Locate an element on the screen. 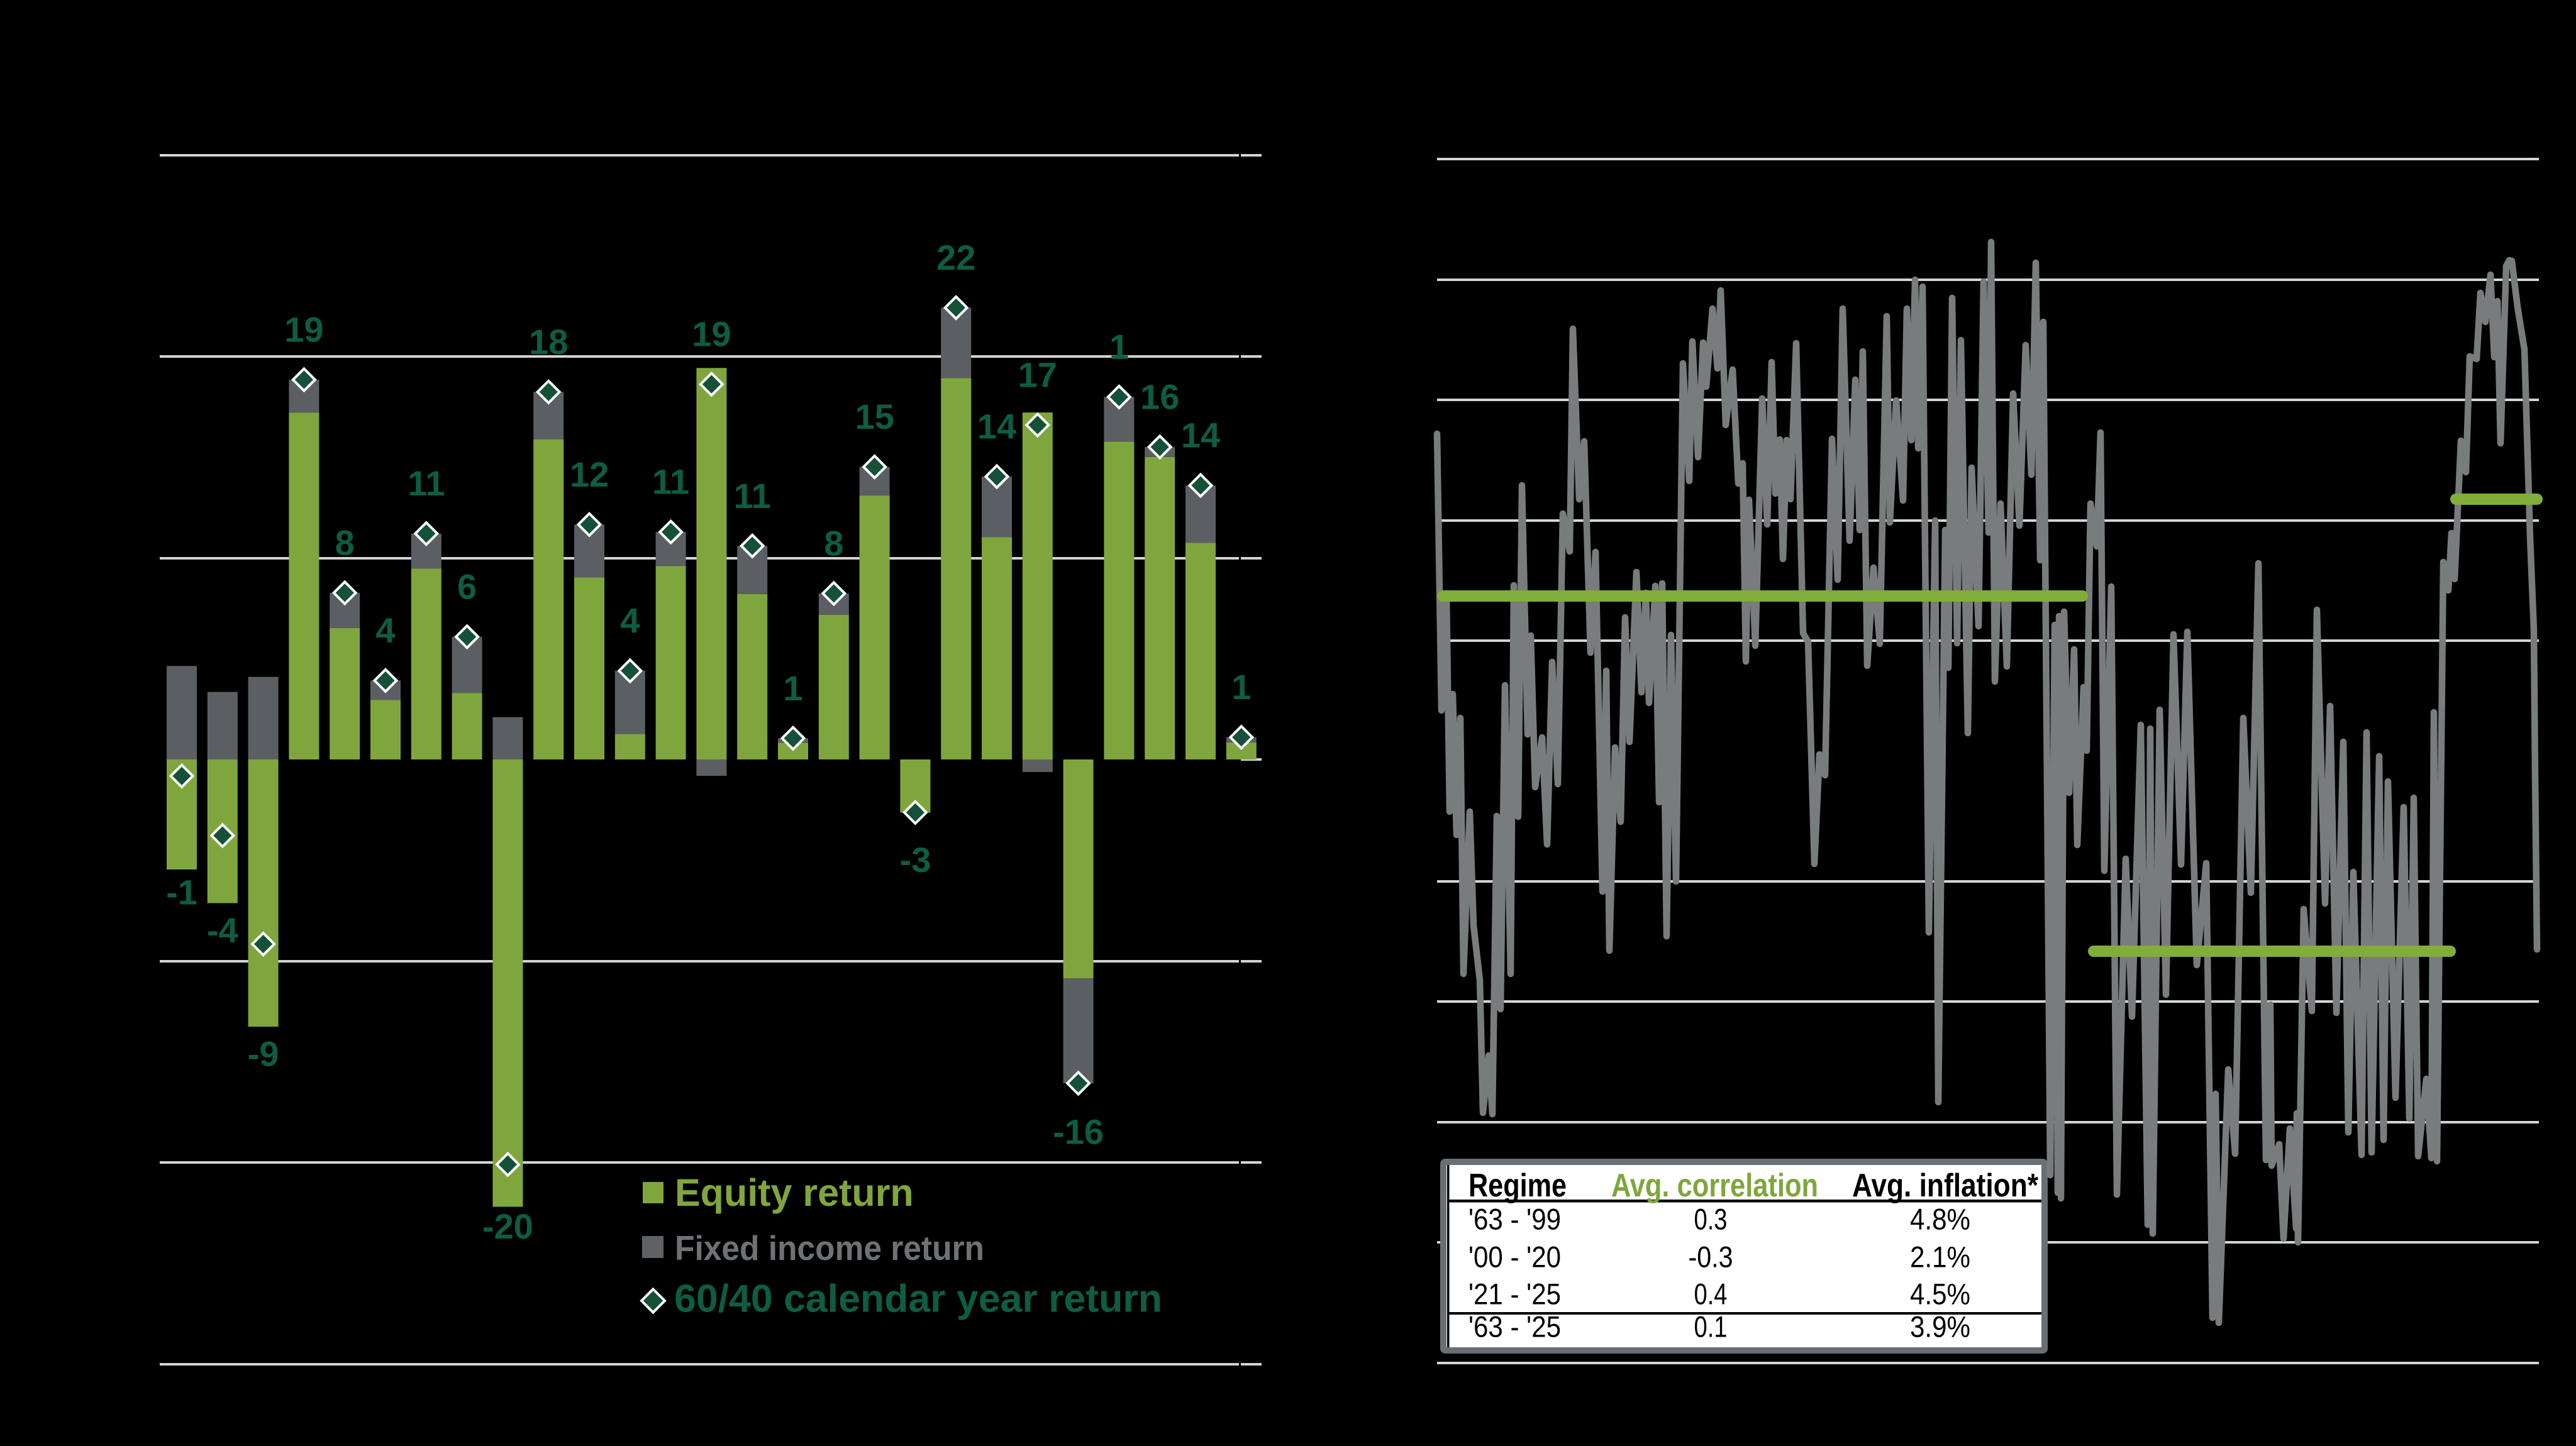 This screenshot has height=1446, width=2576. svg-text: 22 is located at coordinates (955, 257).